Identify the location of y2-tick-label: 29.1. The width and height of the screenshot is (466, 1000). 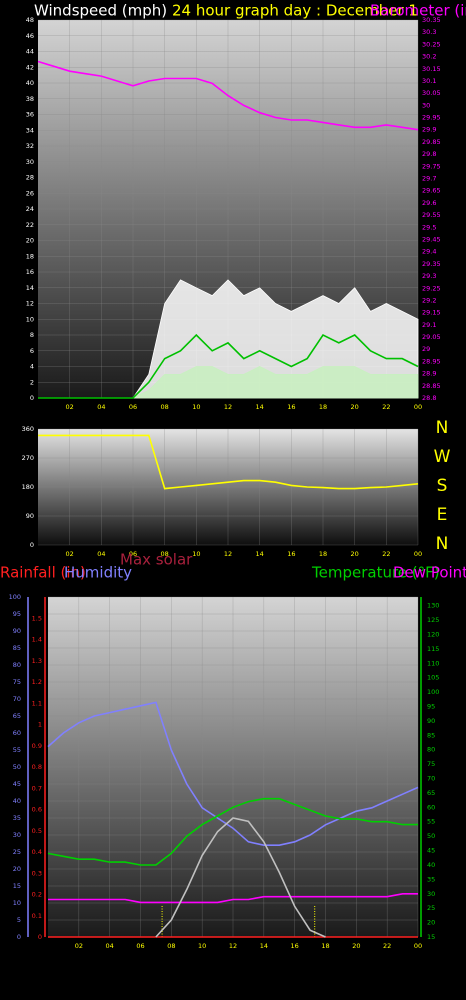
(429, 325).